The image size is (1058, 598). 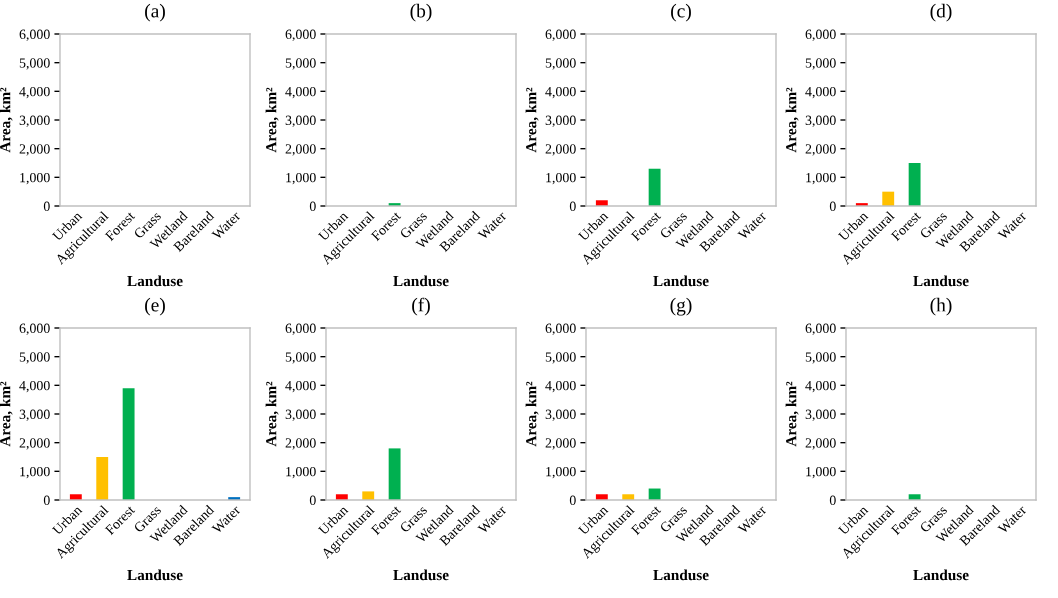 What do you see at coordinates (155, 306) in the screenshot?
I see `chart-title: (e)` at bounding box center [155, 306].